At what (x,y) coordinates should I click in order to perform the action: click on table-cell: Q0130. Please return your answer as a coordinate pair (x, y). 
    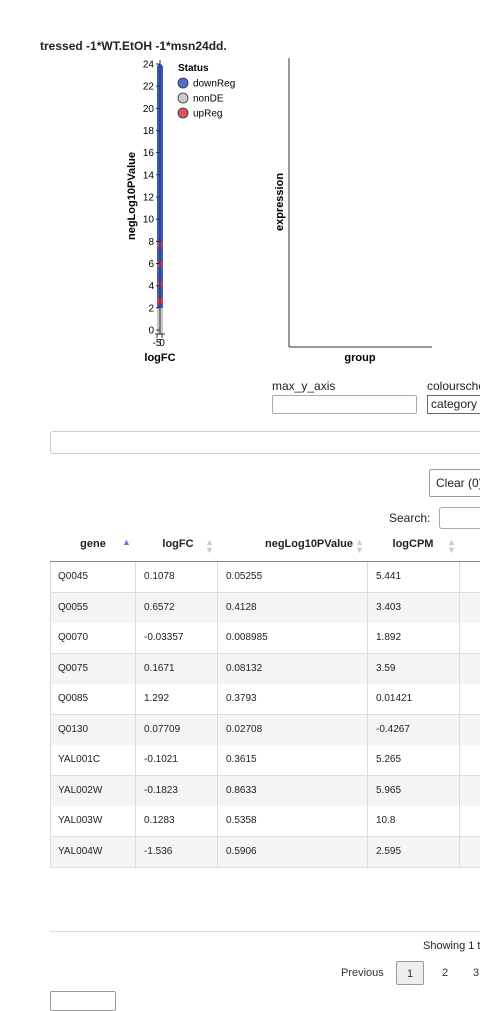
    Looking at the image, I should click on (93, 729).